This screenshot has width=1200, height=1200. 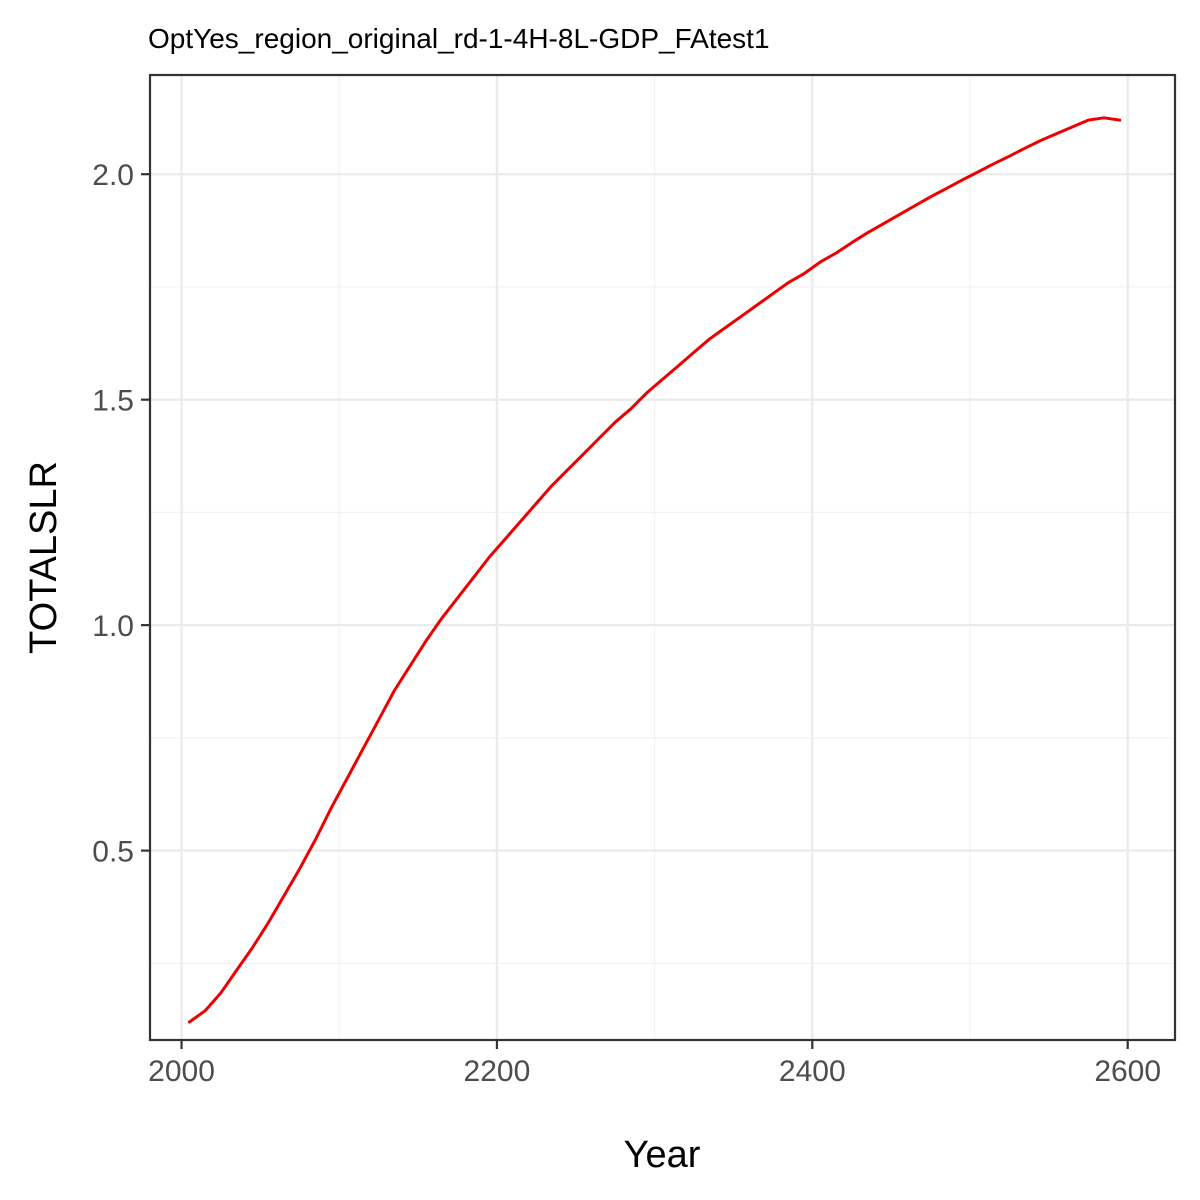 I want to click on y-axis-title: TOTALSLR, so click(x=44, y=557).